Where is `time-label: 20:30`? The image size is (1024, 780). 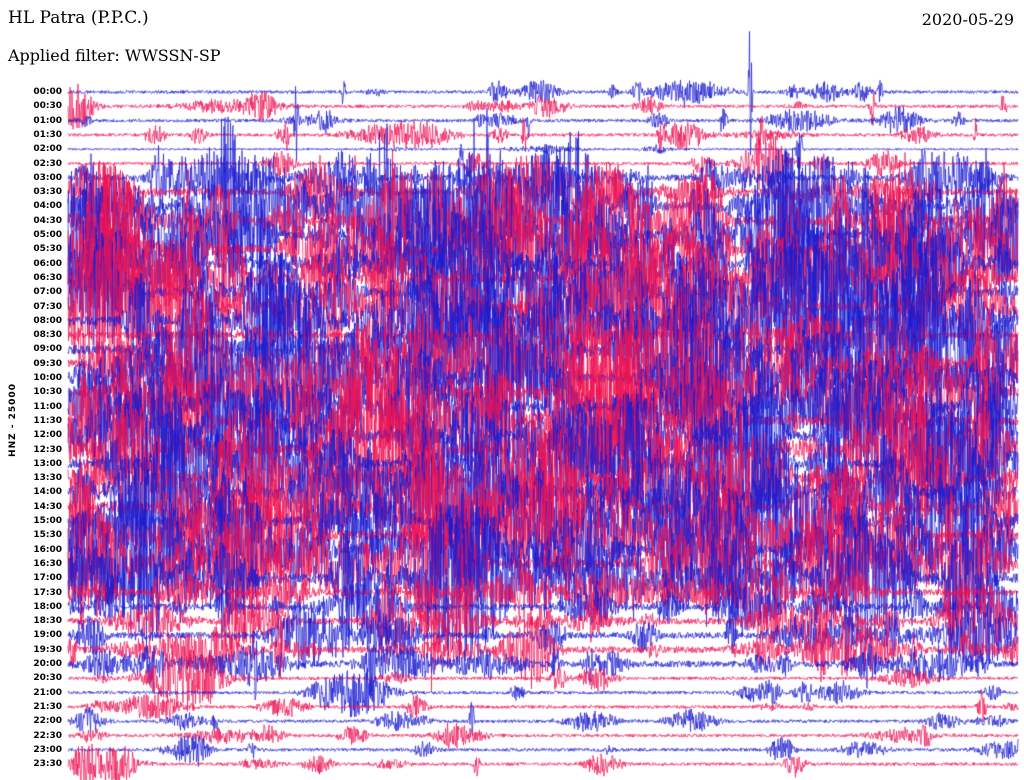
time-label: 20:30 is located at coordinates (47, 678).